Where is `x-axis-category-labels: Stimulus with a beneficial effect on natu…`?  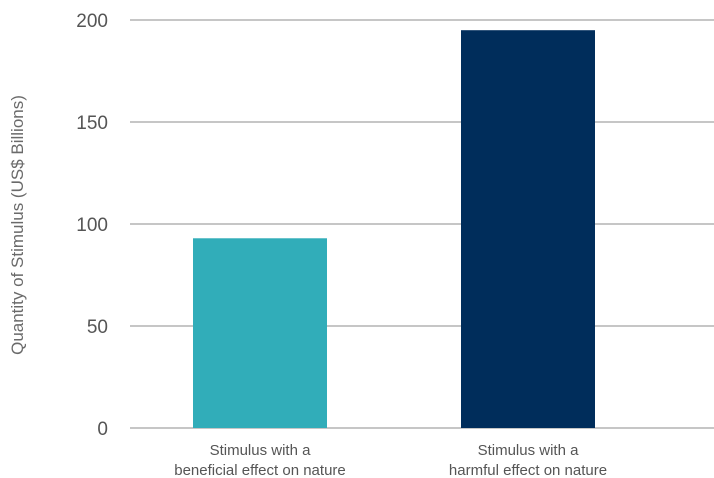 x-axis-category-labels: Stimulus with a beneficial effect on natu… is located at coordinates (390, 460).